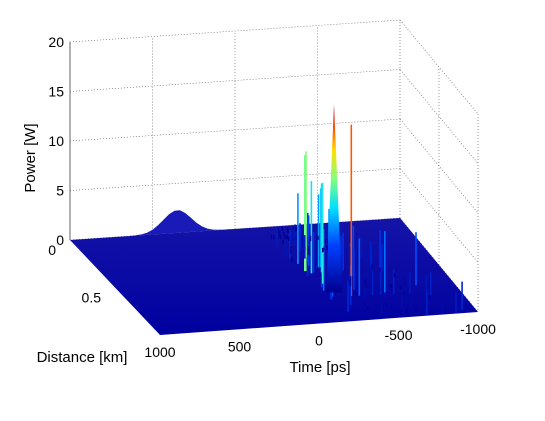 This screenshot has height=421, width=545. I want to click on z-tick-label: 15, so click(56, 92).